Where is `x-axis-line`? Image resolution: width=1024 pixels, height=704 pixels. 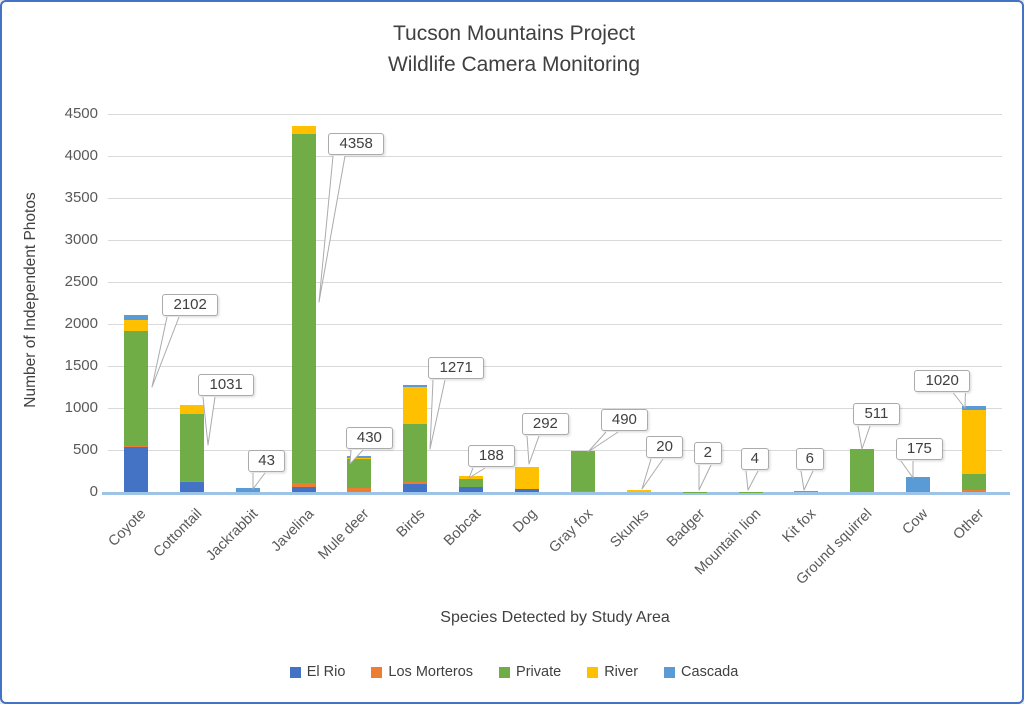
x-axis-line is located at coordinates (556, 493).